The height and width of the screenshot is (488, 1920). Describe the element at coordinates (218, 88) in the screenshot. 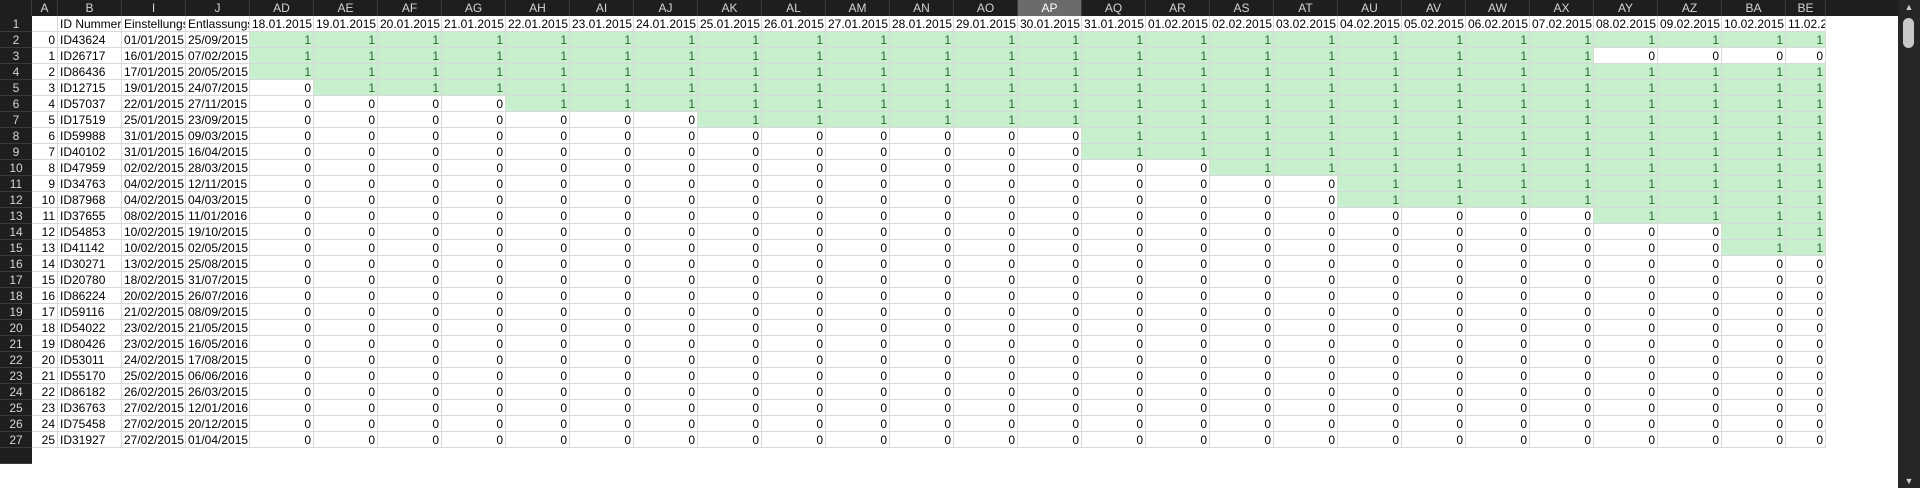

I see `end-date-cell: 24/07/2015` at that location.